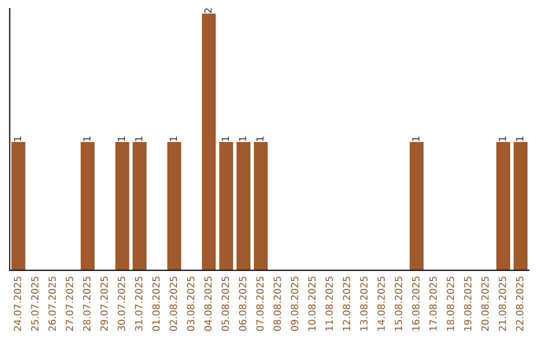  What do you see at coordinates (277, 303) in the screenshot?
I see `x-tick-label: 08.08.2025` at bounding box center [277, 303].